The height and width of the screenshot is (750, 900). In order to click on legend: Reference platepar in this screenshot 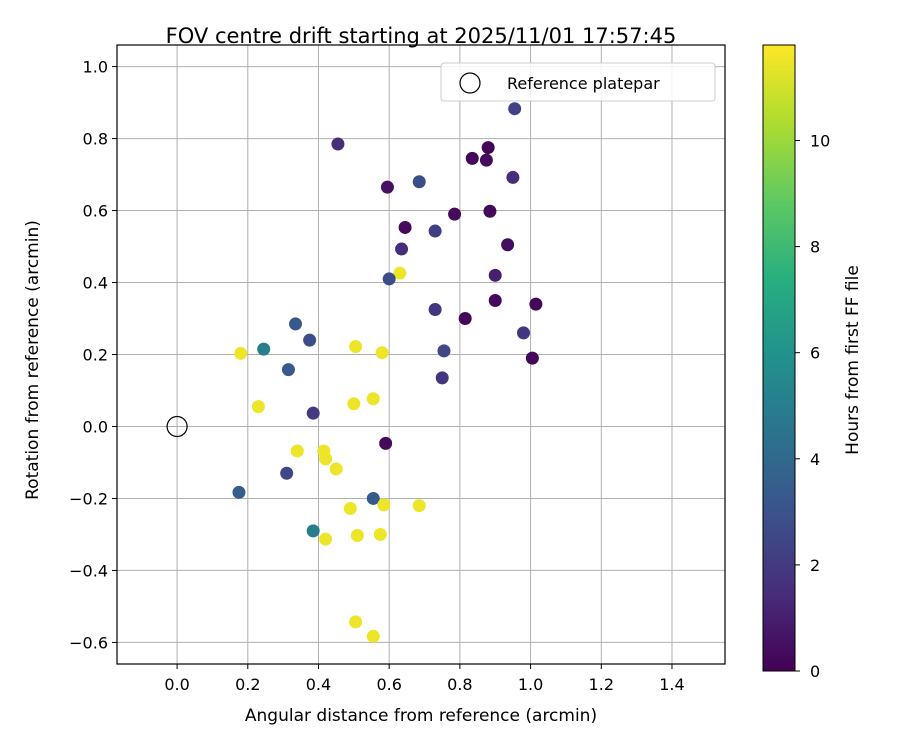, I will do `click(578, 82)`.